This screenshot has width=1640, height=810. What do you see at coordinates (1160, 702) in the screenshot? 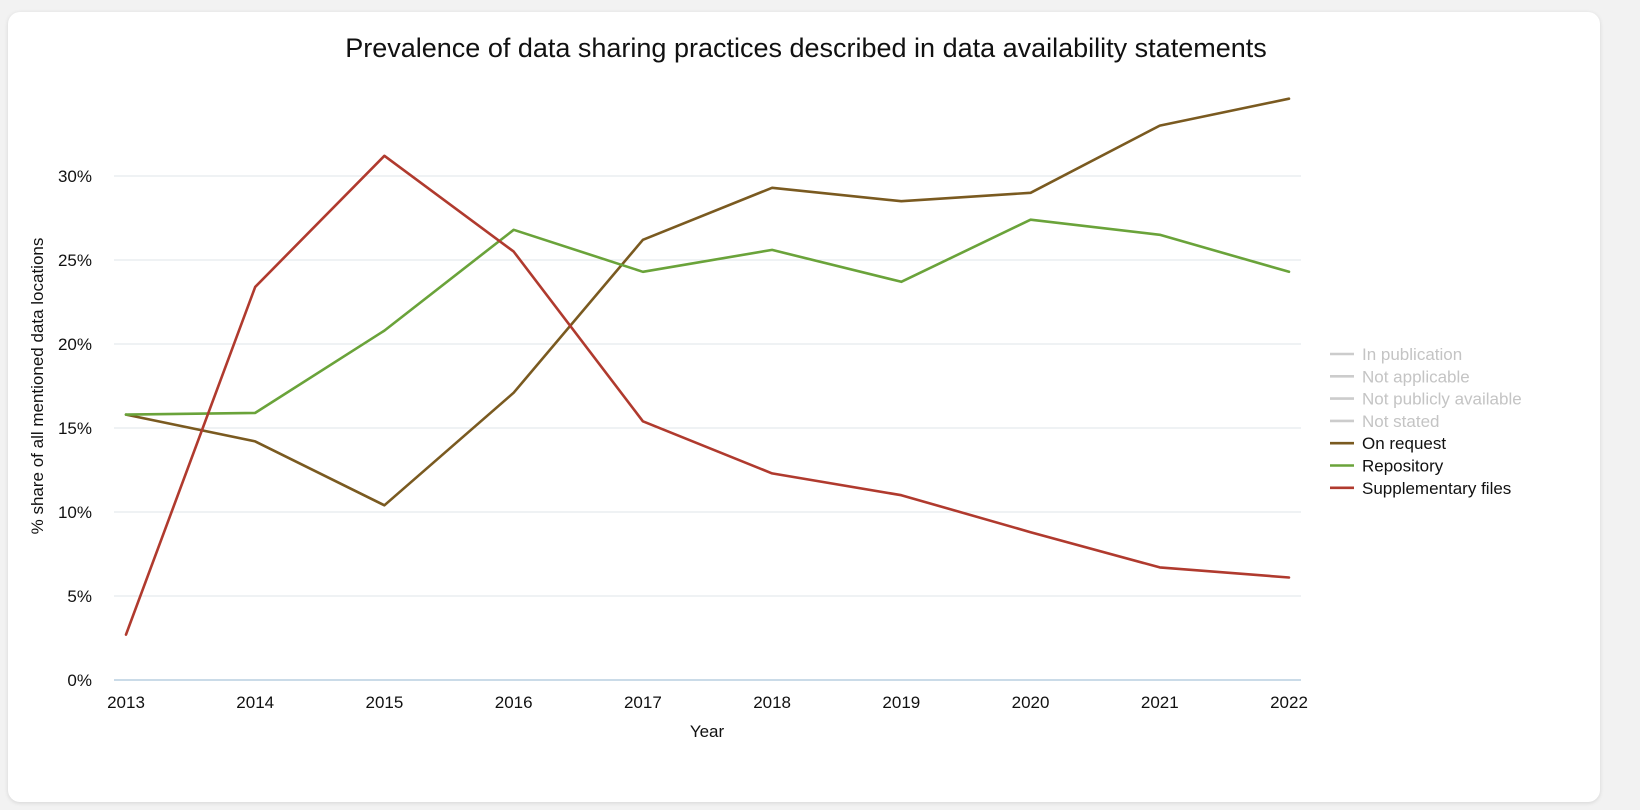
I see `x-tick-label: 2021` at bounding box center [1160, 702].